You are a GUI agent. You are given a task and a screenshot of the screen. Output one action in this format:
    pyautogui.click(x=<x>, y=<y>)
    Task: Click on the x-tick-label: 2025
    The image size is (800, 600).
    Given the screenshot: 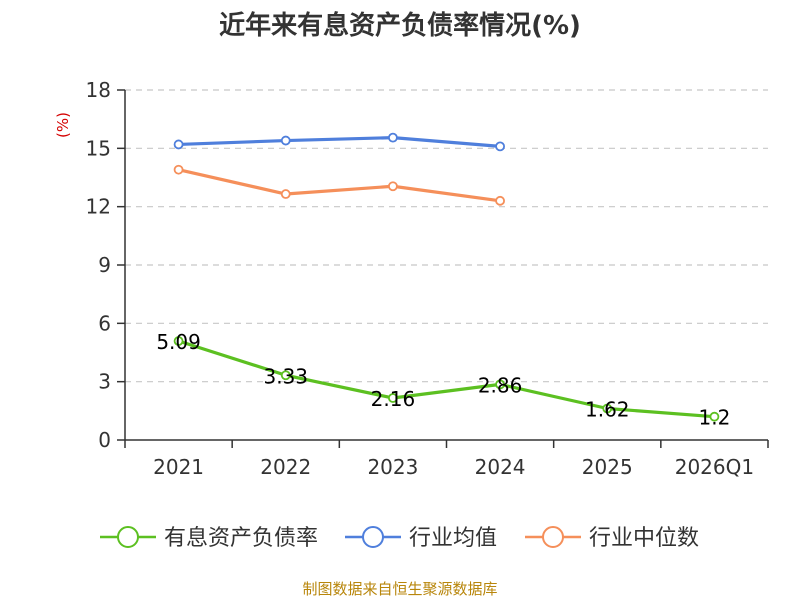 What is the action you would take?
    pyautogui.click(x=607, y=467)
    